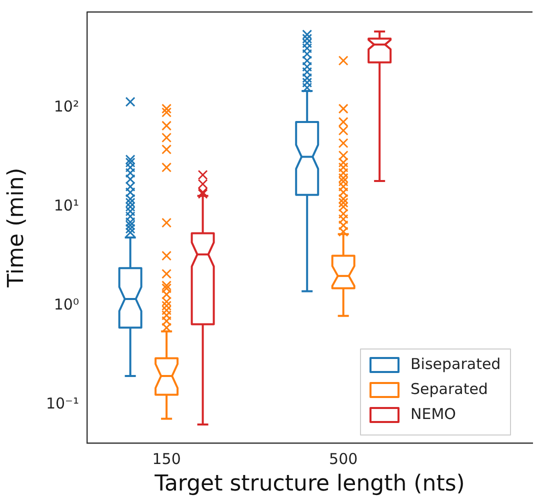 The height and width of the screenshot is (502, 540). What do you see at coordinates (66, 107) in the screenshot?
I see `y-tick-label: 10²` at bounding box center [66, 107].